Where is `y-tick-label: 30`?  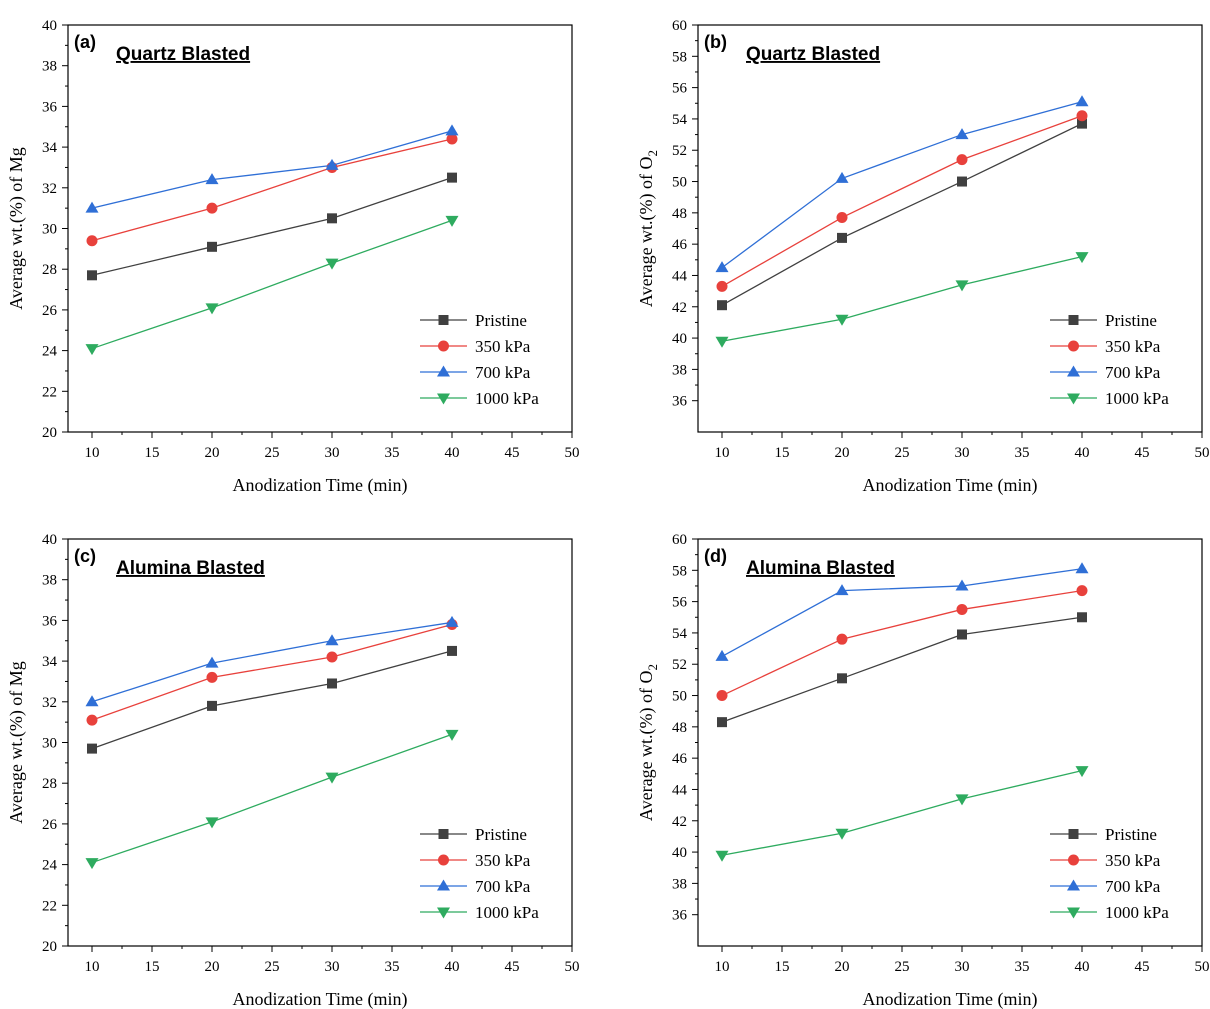 y-tick-label: 30 is located at coordinates (49, 744).